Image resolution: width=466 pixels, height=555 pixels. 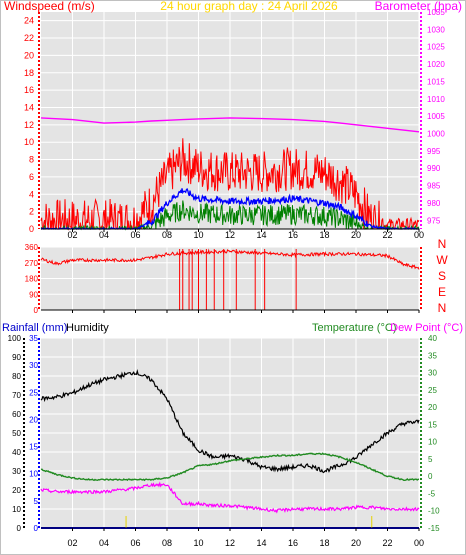 I want to click on baro-ytick-label: 1010, so click(x=436, y=99).